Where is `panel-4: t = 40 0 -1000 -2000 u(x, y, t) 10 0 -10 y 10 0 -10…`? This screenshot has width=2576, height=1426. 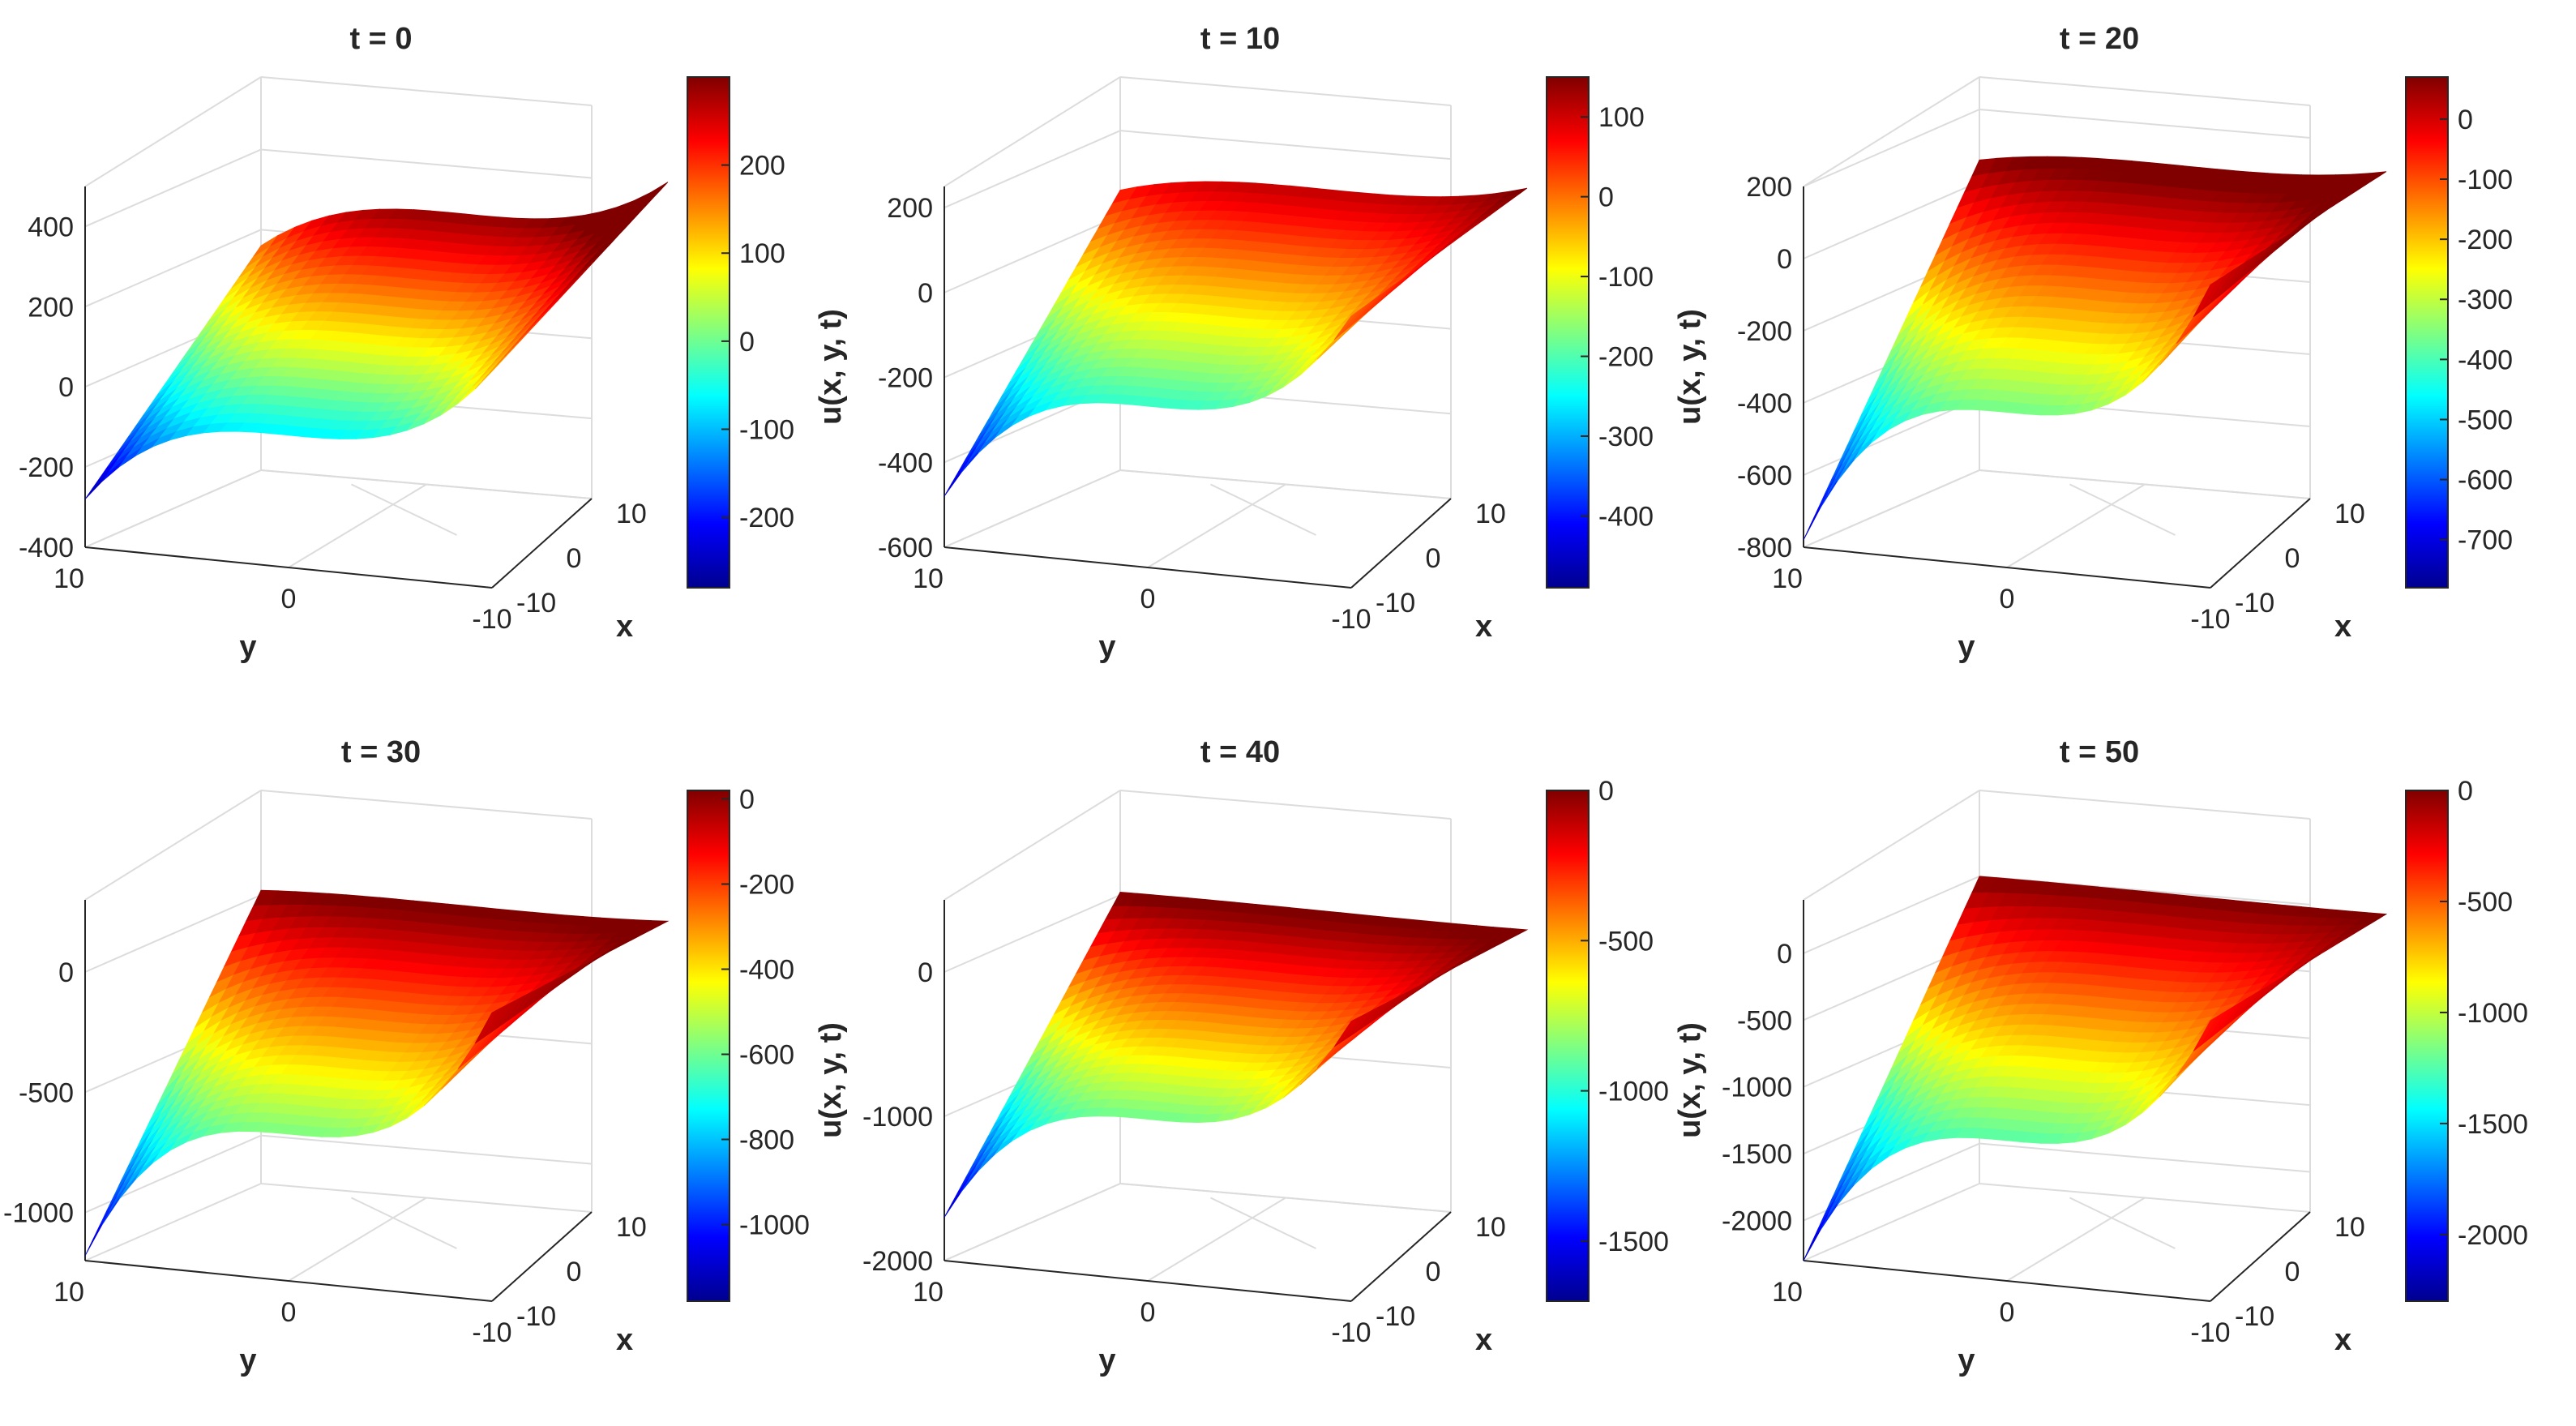
panel-4: t = 40 0 -1000 -2000 u(x, y, t) 10 0 -10 y 10 0 -10… is located at coordinates (1241, 1056).